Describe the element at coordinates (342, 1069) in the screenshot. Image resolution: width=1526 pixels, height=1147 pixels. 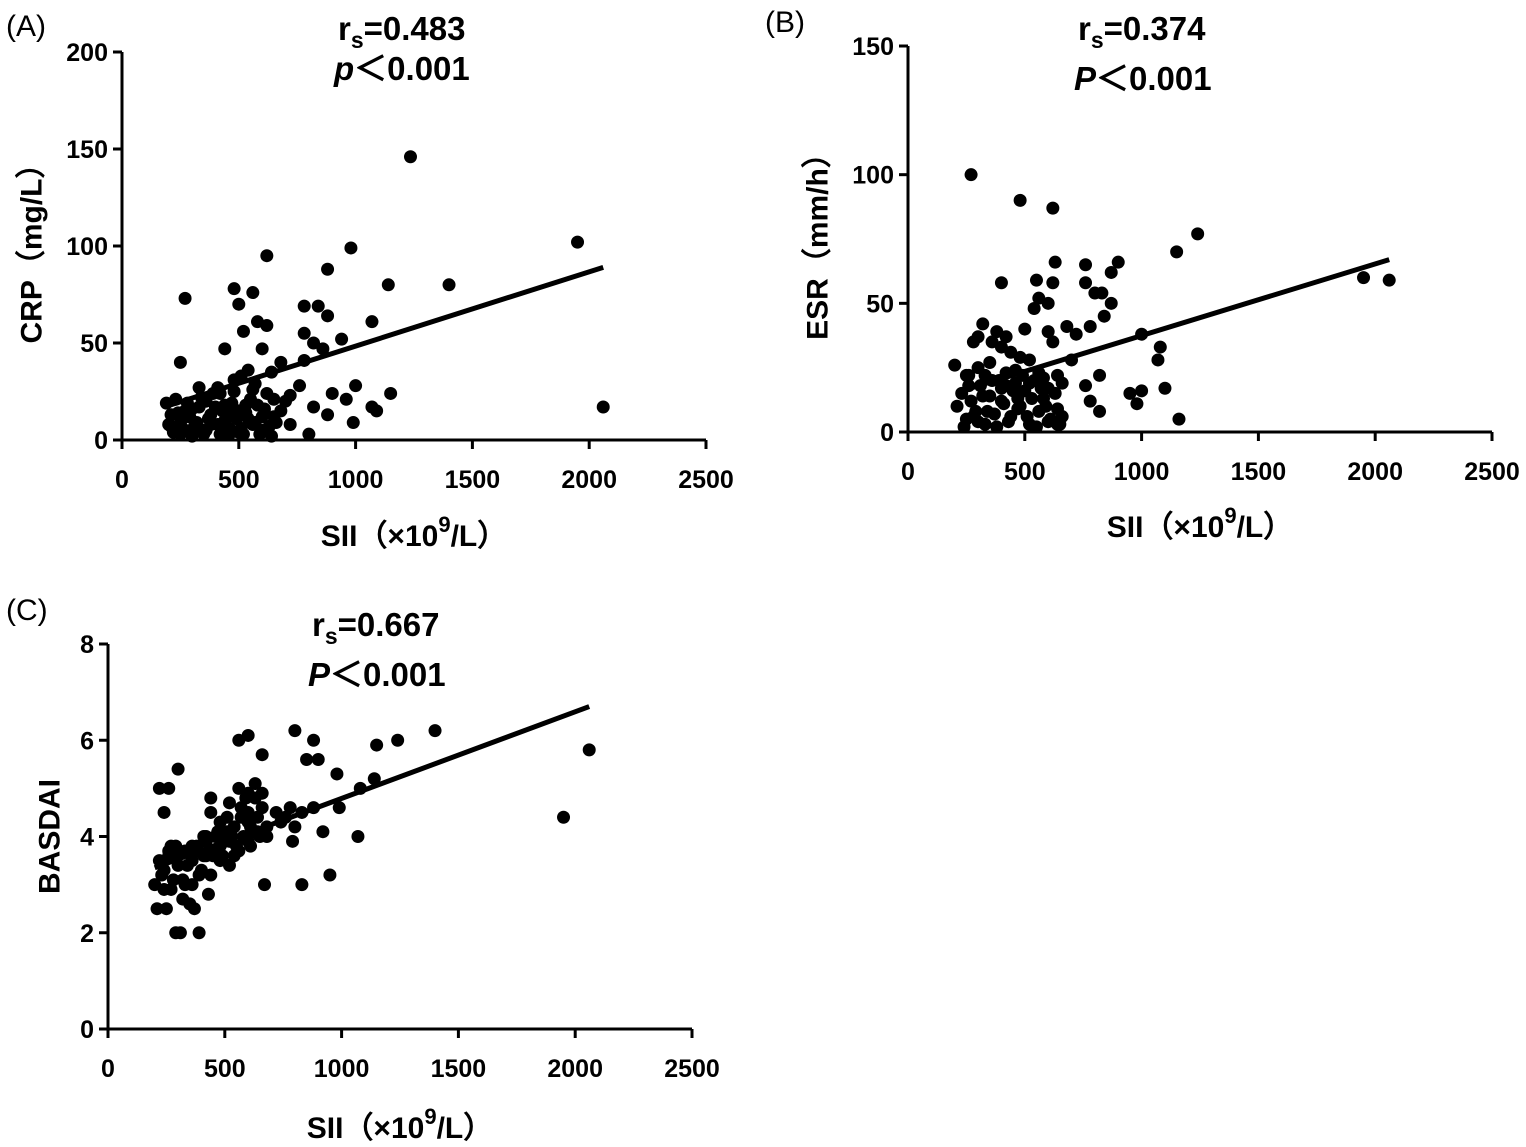
I see `x-tick-label: 1000` at that location.